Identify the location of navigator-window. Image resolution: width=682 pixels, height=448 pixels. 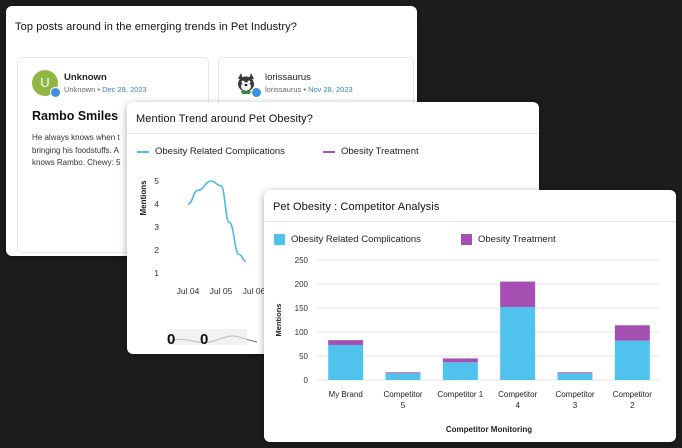
(207, 337).